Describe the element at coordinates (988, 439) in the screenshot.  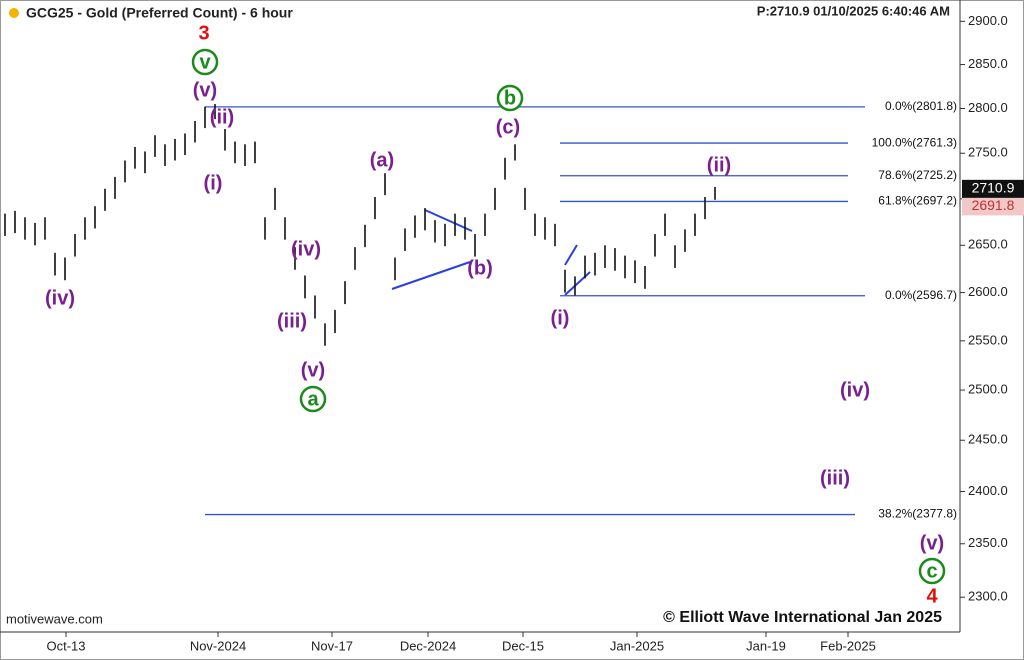
I see `y-tick-label: 2450.0` at that location.